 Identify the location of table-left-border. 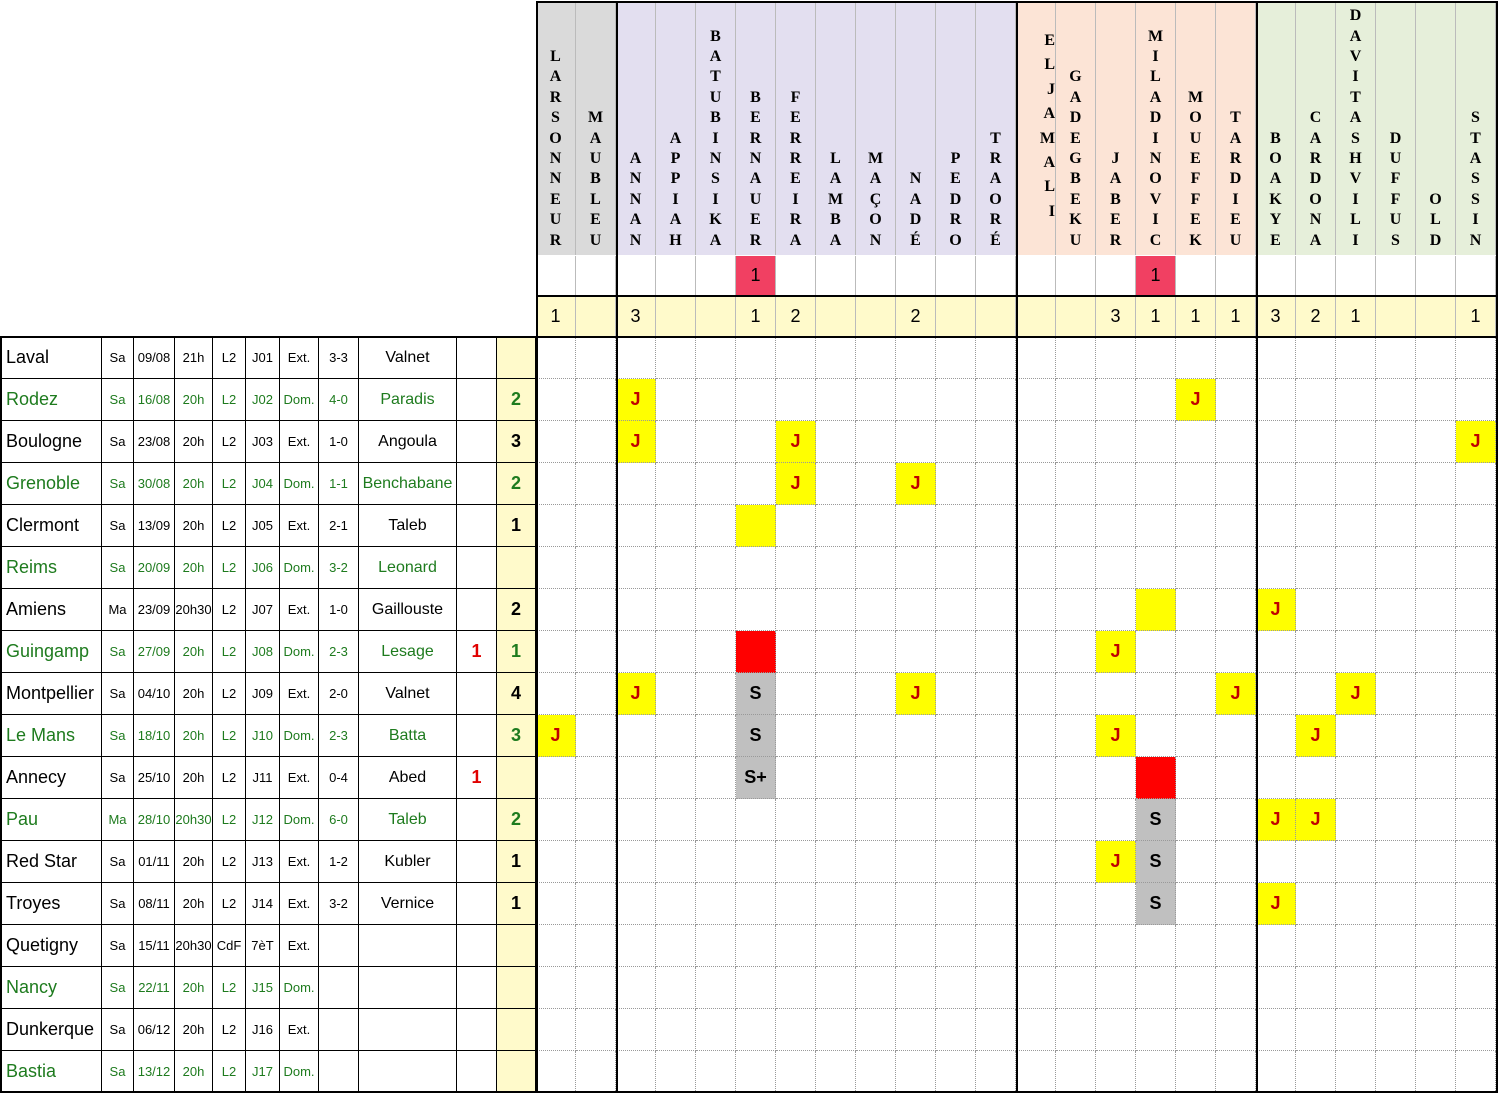
(1, 714).